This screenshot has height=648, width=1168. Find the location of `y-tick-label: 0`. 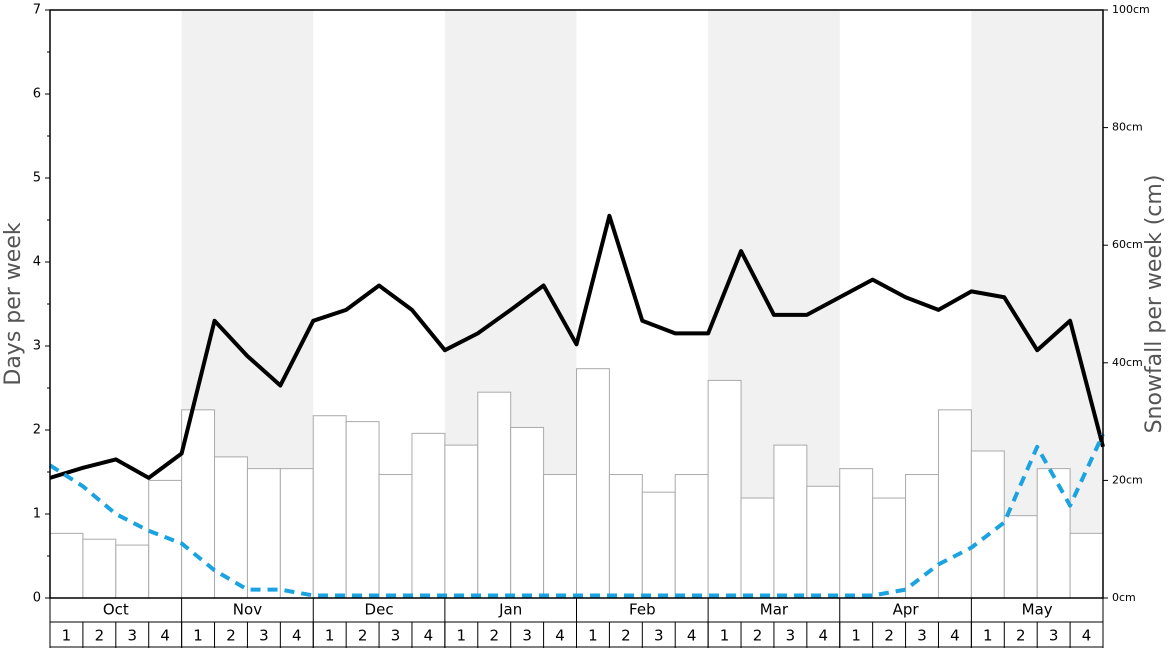

y-tick-label: 0 is located at coordinates (37, 598).